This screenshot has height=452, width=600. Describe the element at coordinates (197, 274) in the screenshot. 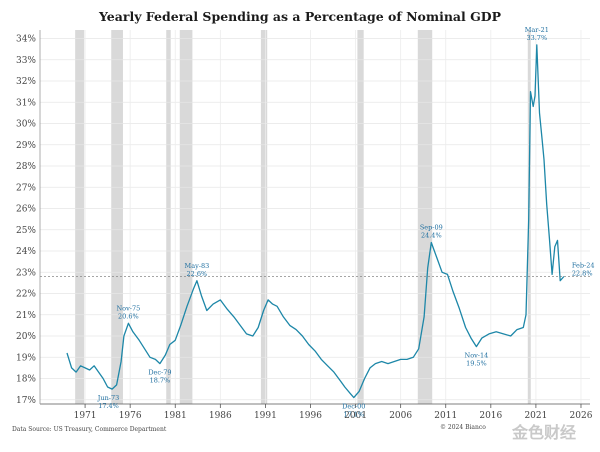

I see `annotation-may-83-value: 22.6%` at that location.